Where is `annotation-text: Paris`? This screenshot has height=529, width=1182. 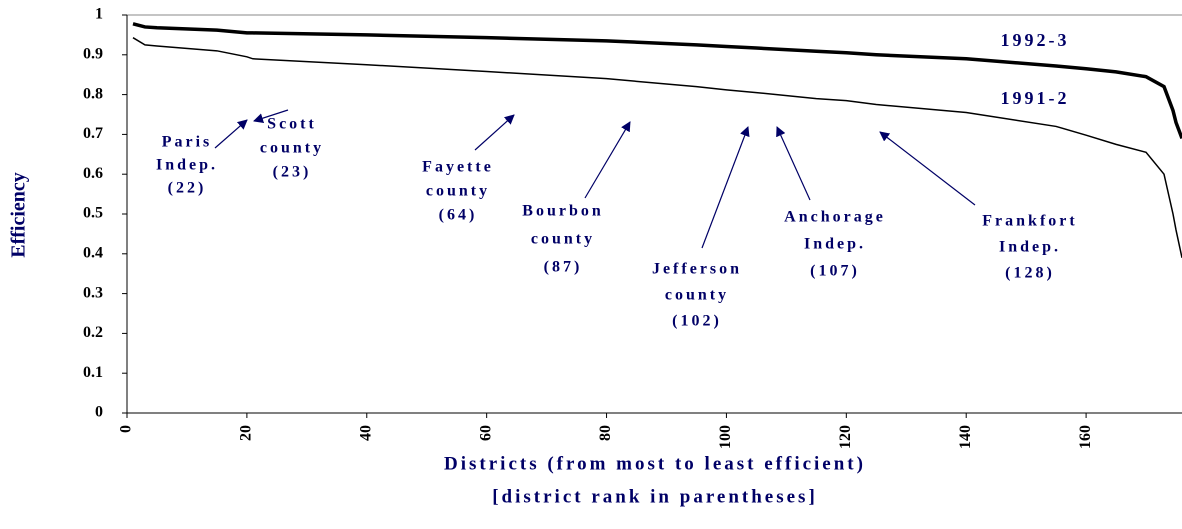
annotation-text: Paris is located at coordinates (187, 142).